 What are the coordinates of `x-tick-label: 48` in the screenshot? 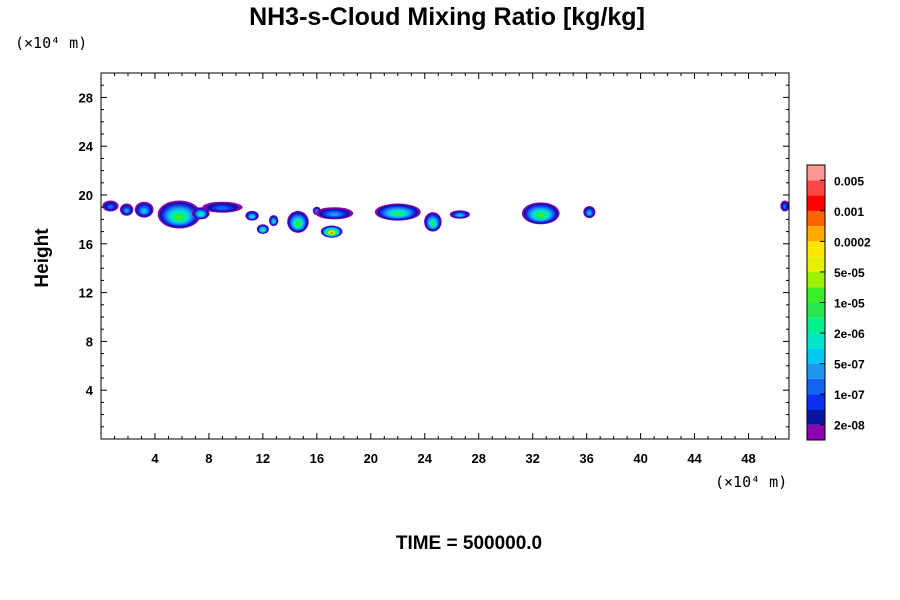 It's located at (748, 458).